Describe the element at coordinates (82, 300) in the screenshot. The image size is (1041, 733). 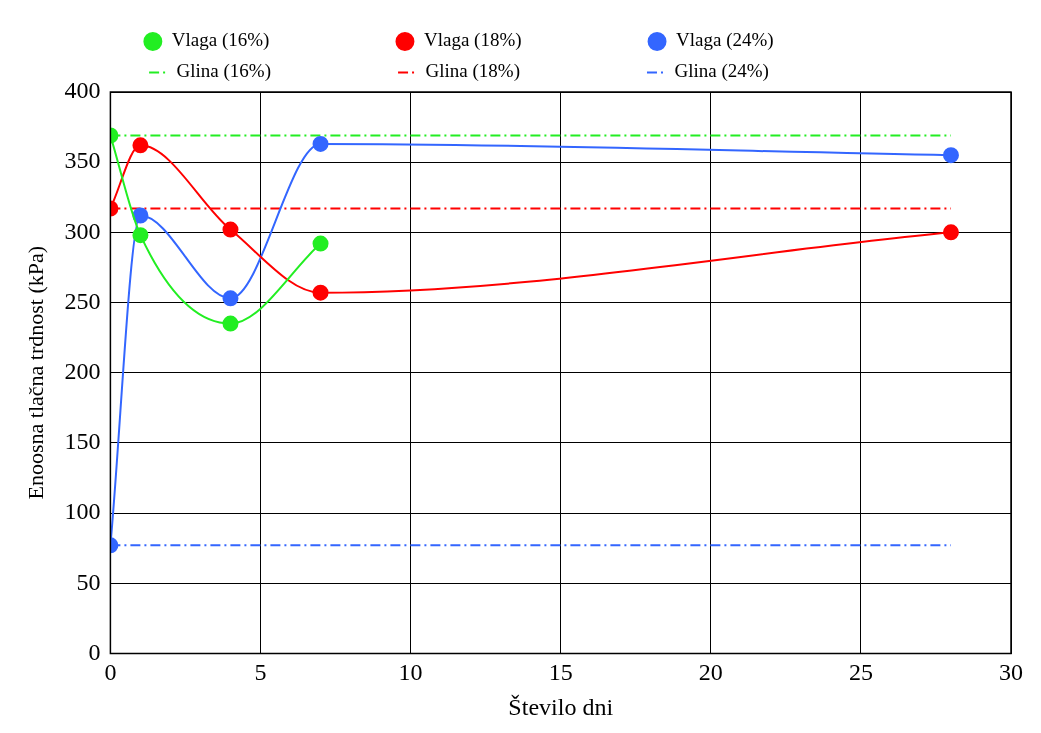
I see `y-tick-label: 250` at that location.